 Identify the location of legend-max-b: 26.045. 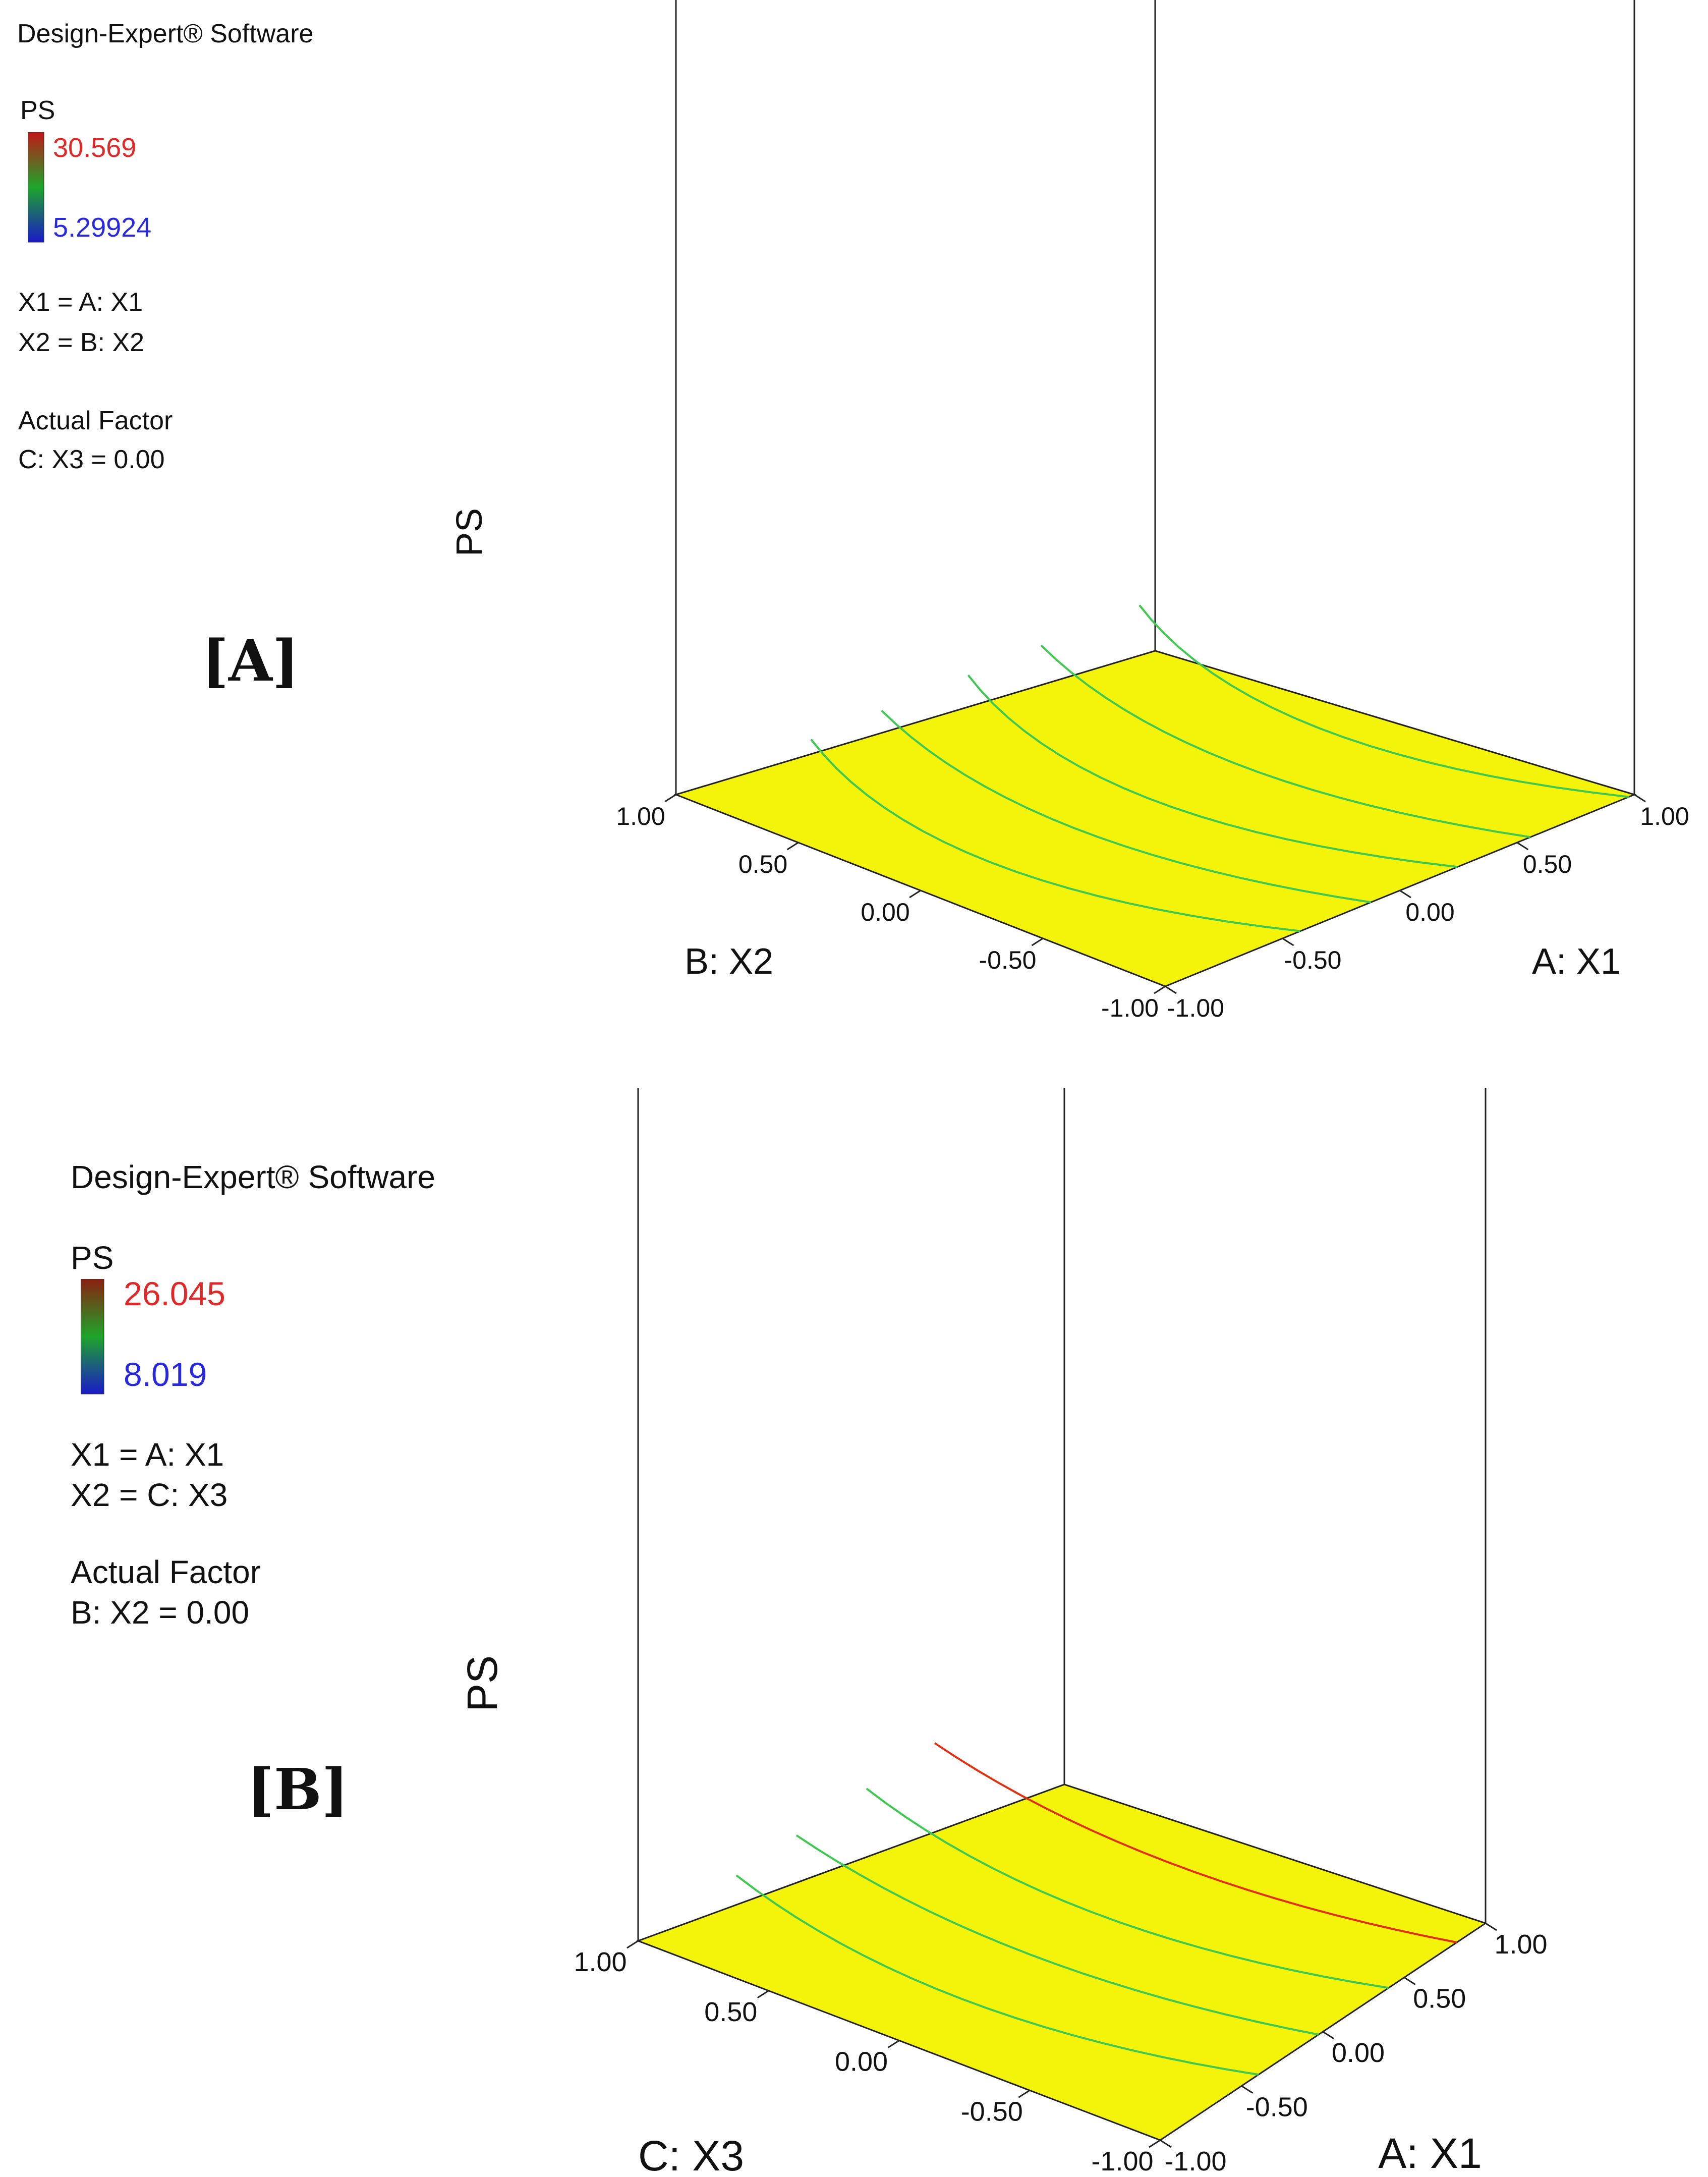
(174, 1293).